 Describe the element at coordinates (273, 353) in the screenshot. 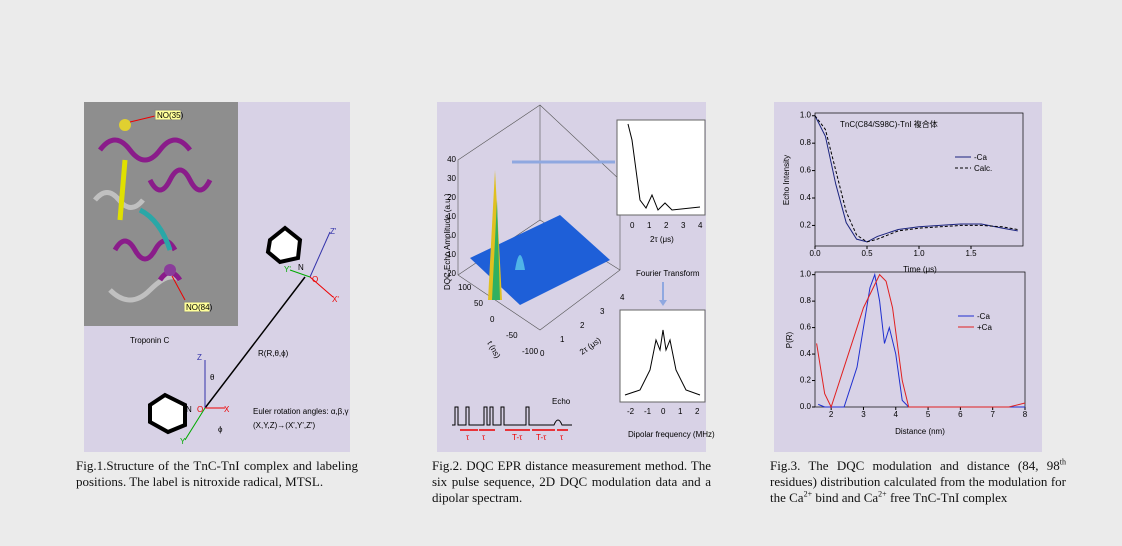

I see `label: R(R,θ,ϕ)` at that location.